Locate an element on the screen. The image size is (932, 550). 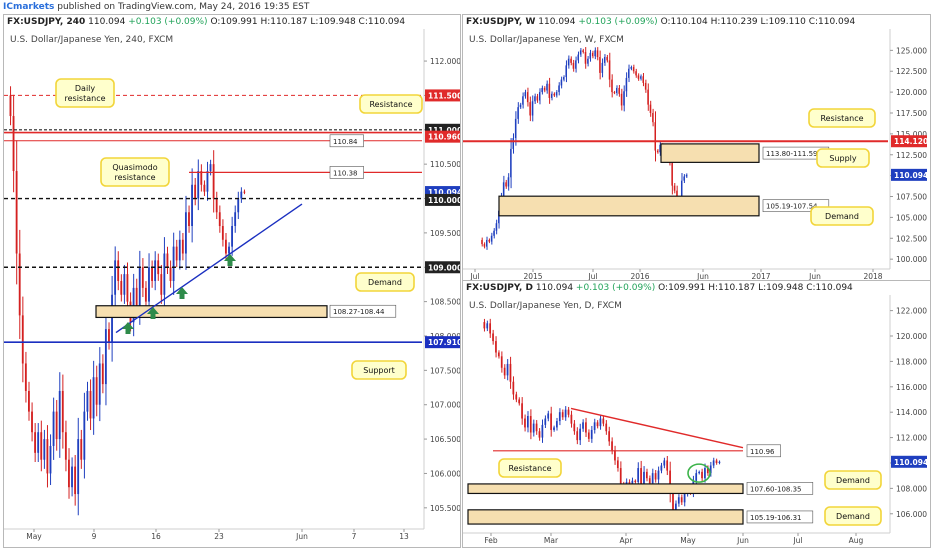
callout-demand-lower-bubble is located at coordinates (853, 516).